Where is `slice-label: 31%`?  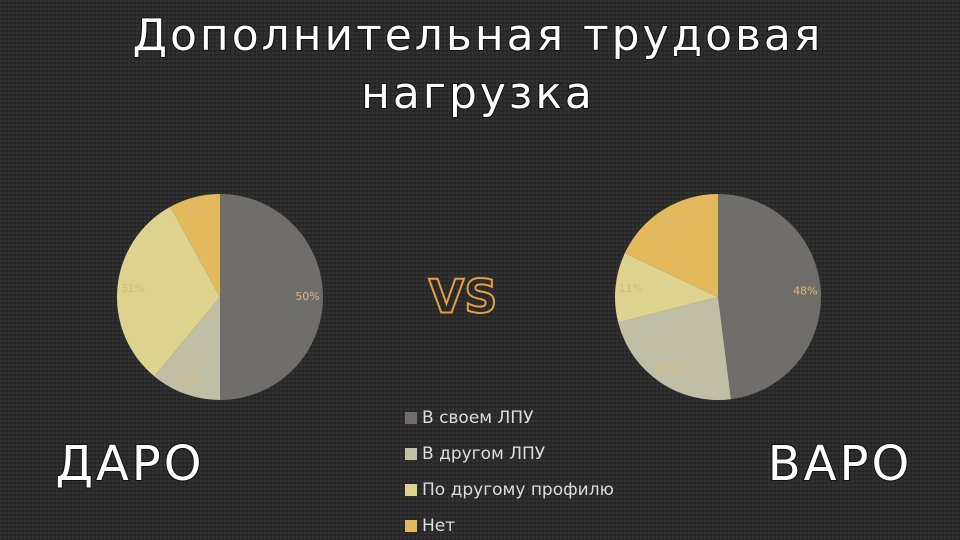
slice-label: 31% is located at coordinates (133, 288).